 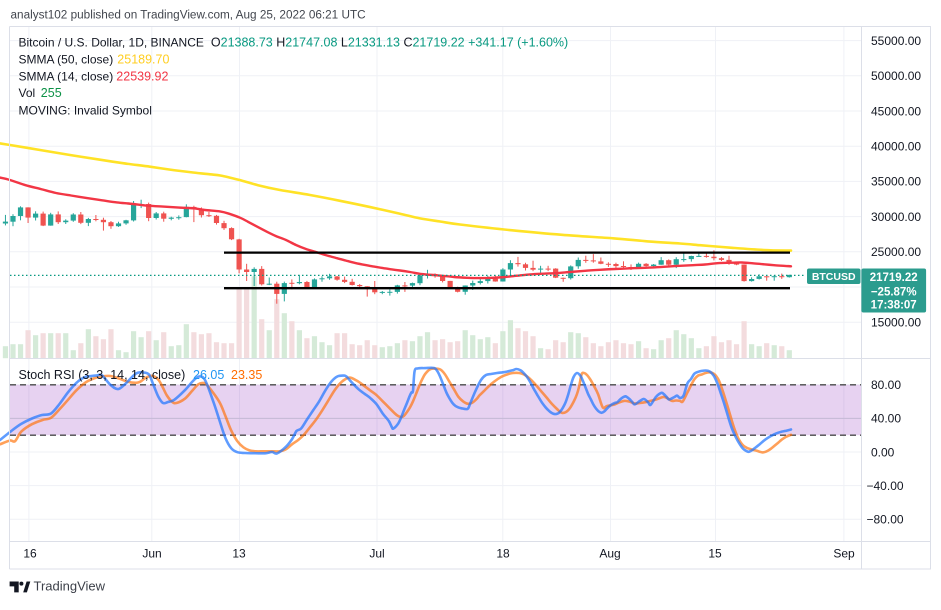 I want to click on svg-text: 80.00, so click(x=886, y=385).